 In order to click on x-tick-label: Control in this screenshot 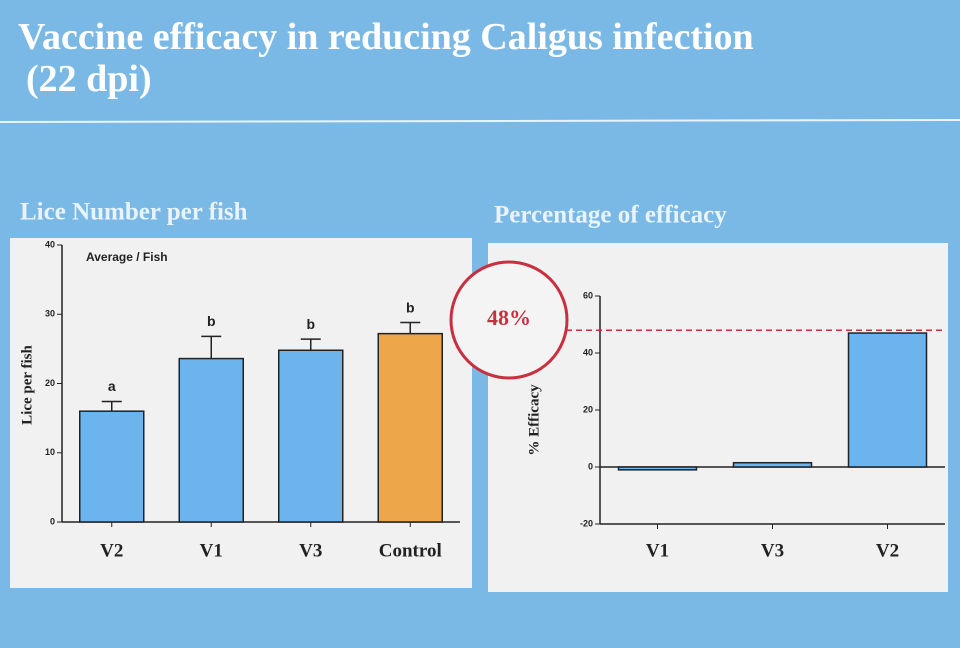, I will do `click(410, 550)`.